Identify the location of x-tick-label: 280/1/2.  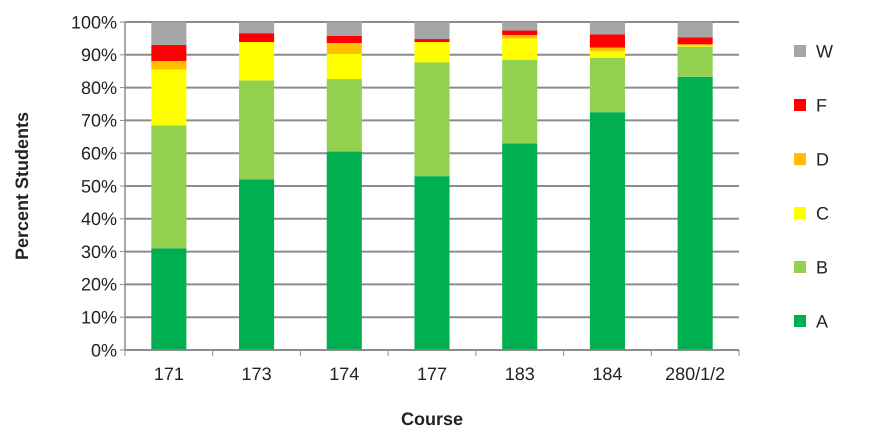
(695, 374).